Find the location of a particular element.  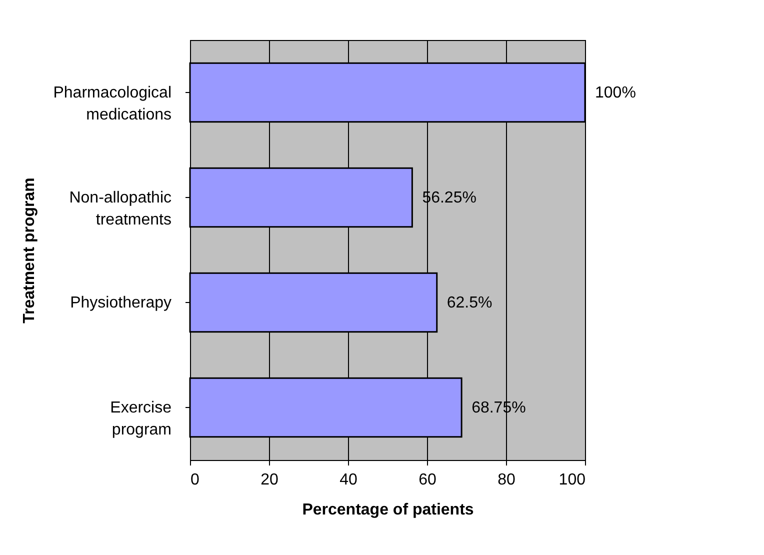

x-axis-title: Percentage of patients is located at coordinates (388, 510).